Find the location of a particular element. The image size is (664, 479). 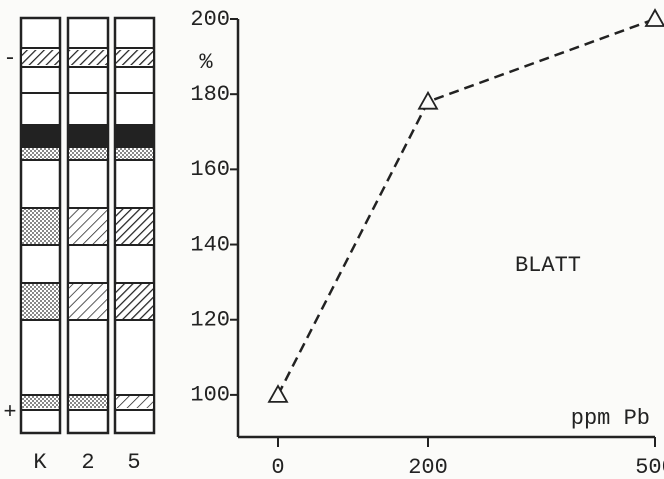

y-tick-label: 160 is located at coordinates (210, 169).